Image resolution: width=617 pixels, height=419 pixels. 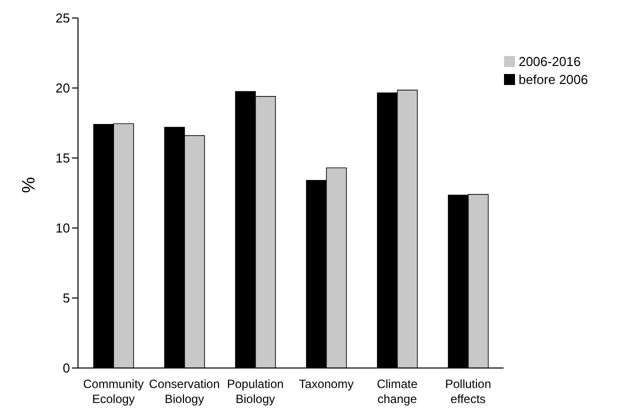 I want to click on y-tick-label: 0, so click(x=66, y=368).